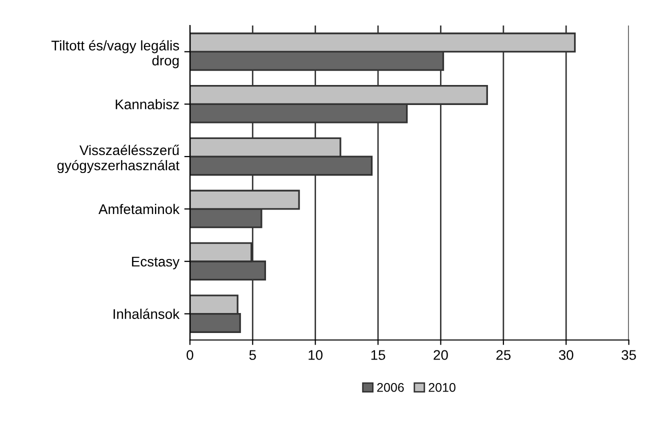 The width and height of the screenshot is (655, 425). Describe the element at coordinates (252, 355) in the screenshot. I see `x-tick-label: 5` at that location.